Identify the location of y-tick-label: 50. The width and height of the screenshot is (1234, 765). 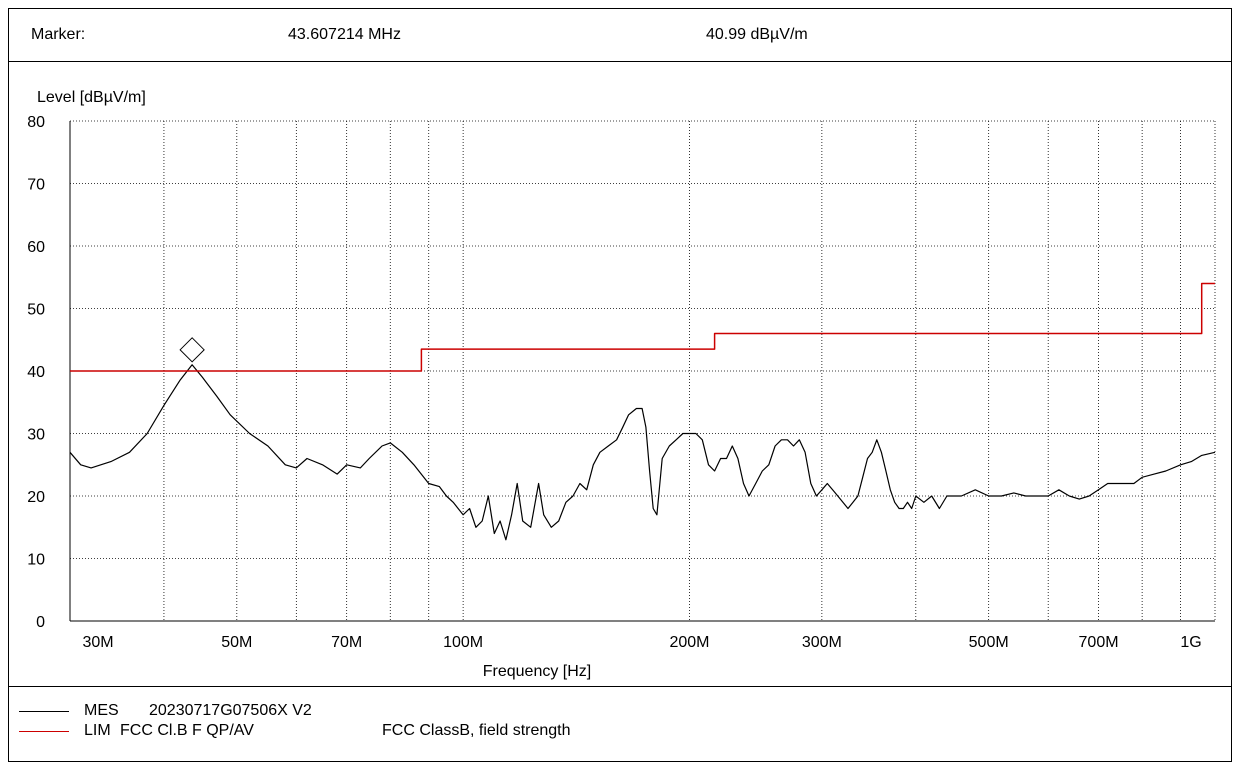
(36, 310).